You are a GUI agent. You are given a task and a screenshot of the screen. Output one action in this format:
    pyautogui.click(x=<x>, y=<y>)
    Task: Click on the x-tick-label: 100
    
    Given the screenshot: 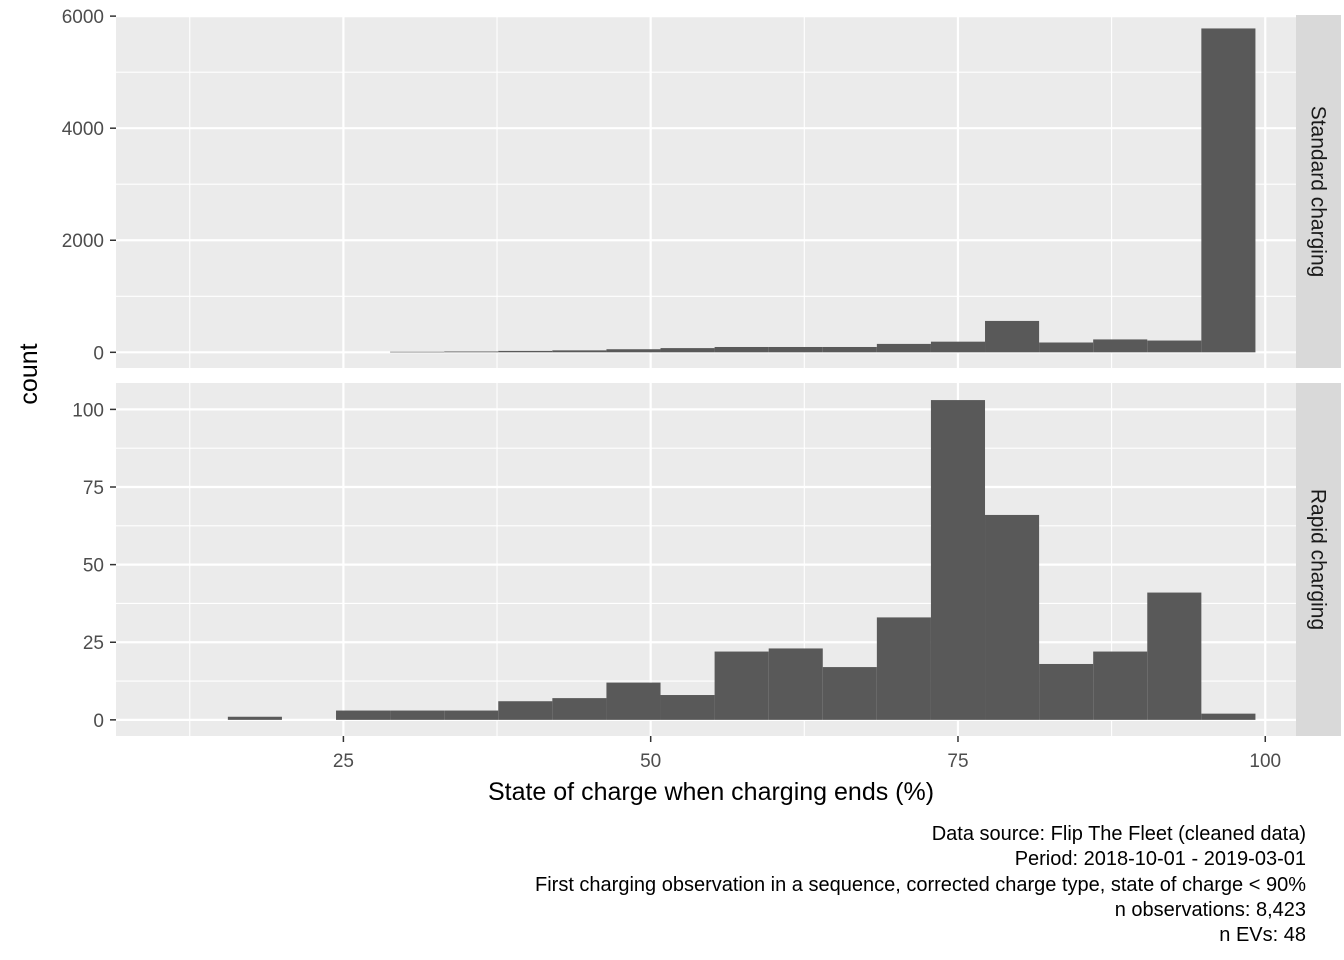 What is the action you would take?
    pyautogui.click(x=1265, y=761)
    